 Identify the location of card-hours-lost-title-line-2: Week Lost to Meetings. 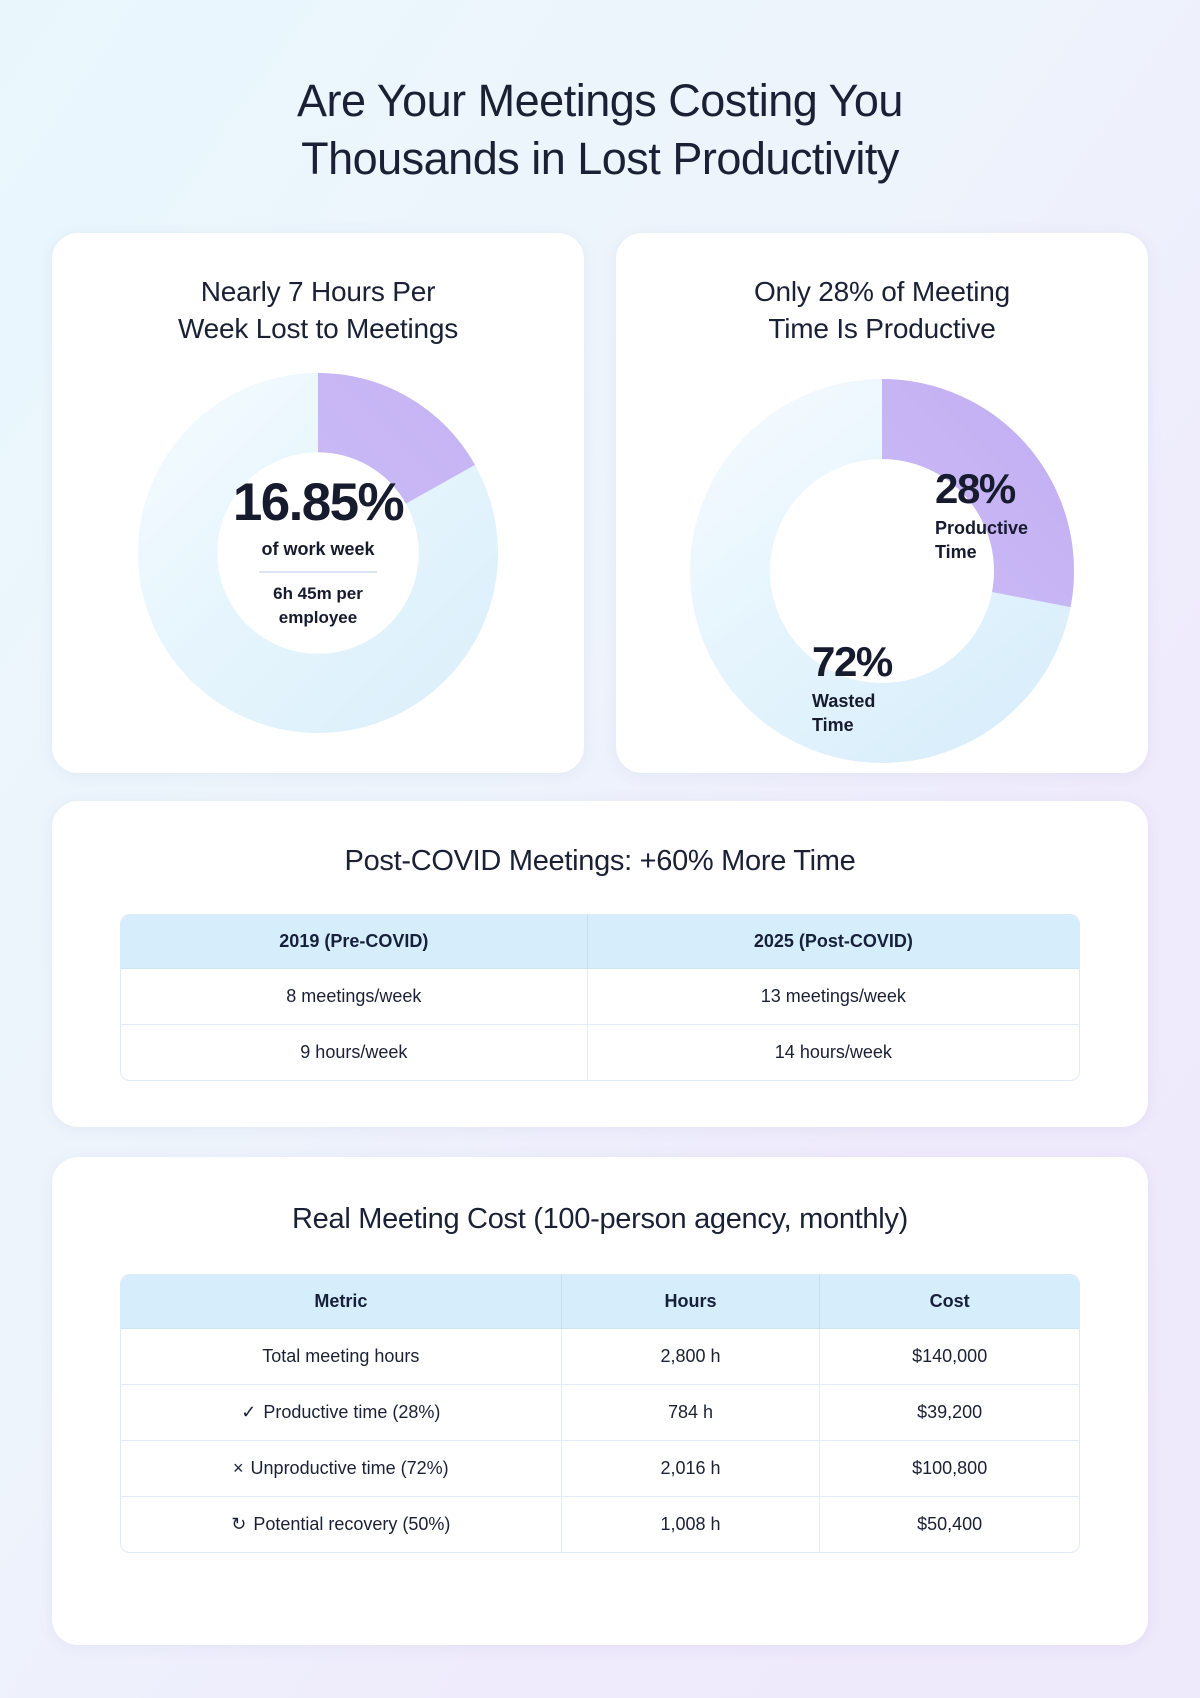
(318, 329).